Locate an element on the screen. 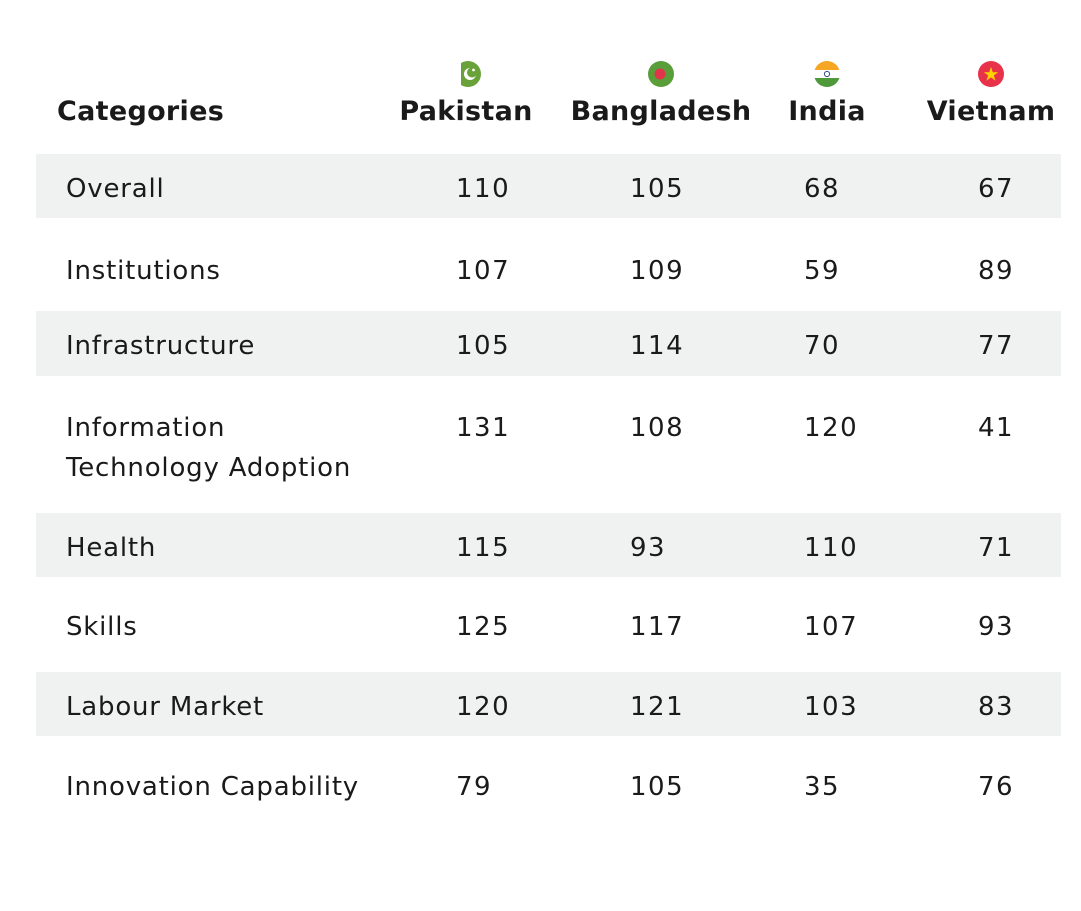  value-cell: 108 is located at coordinates (657, 428).